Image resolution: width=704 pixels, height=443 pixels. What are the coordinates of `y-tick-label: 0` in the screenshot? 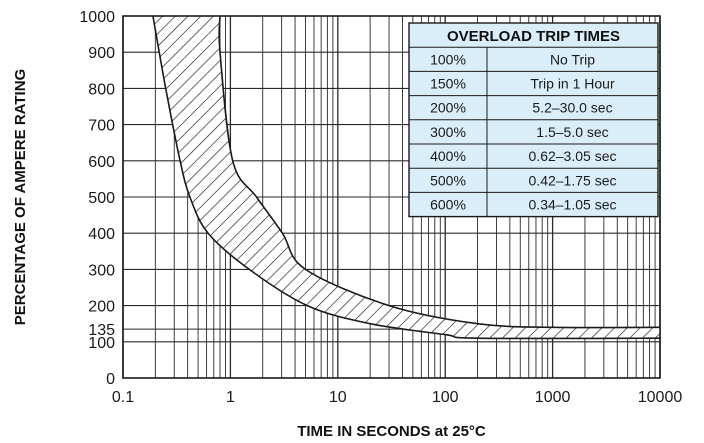 It's located at (110, 379).